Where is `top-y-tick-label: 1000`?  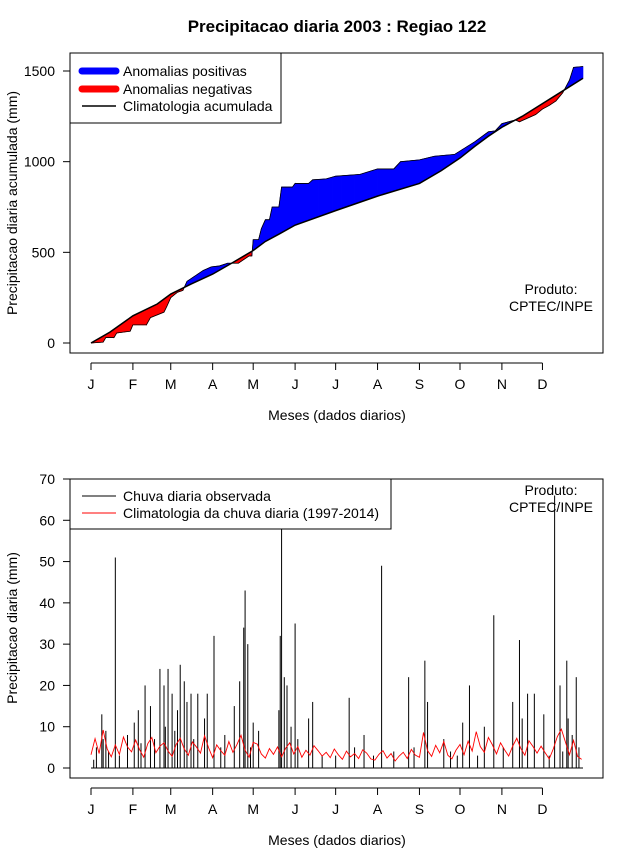 top-y-tick-label: 1000 is located at coordinates (39, 162).